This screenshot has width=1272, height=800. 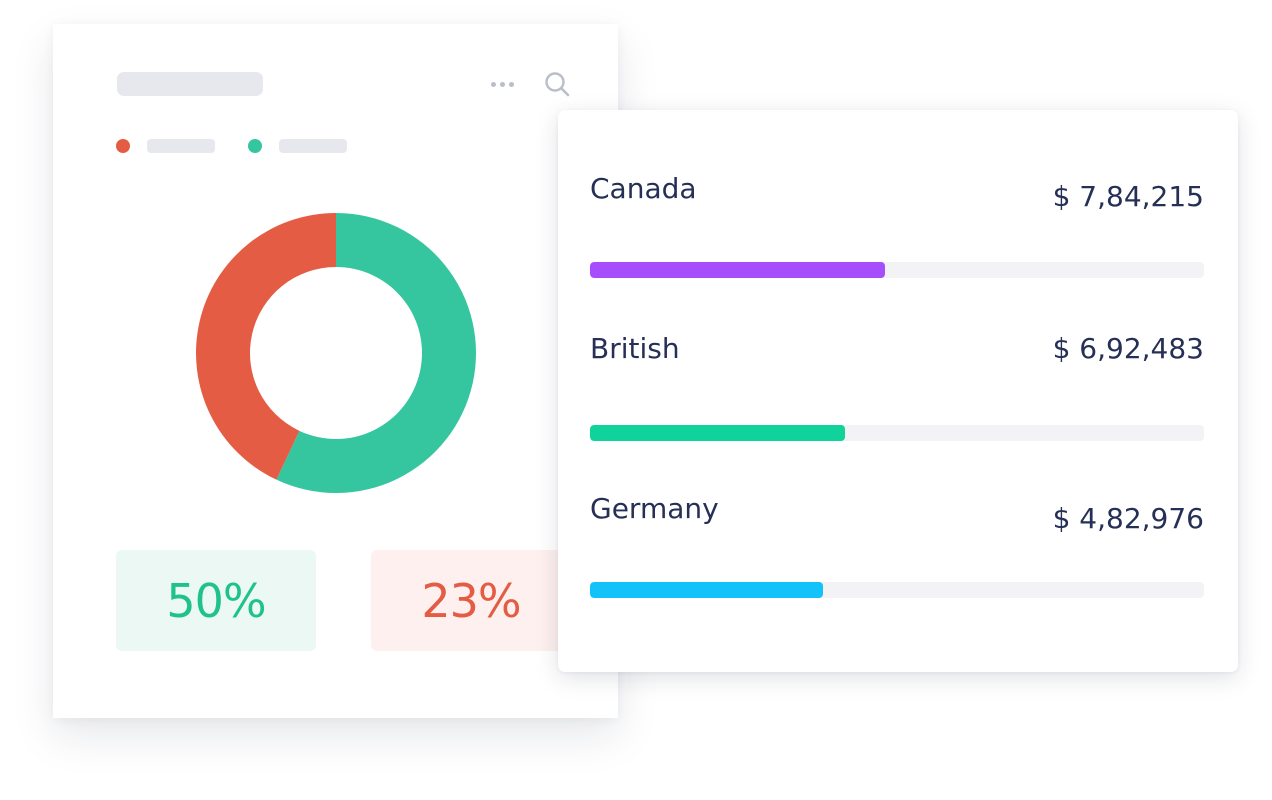 What do you see at coordinates (635, 348) in the screenshot?
I see `country-name: British` at bounding box center [635, 348].